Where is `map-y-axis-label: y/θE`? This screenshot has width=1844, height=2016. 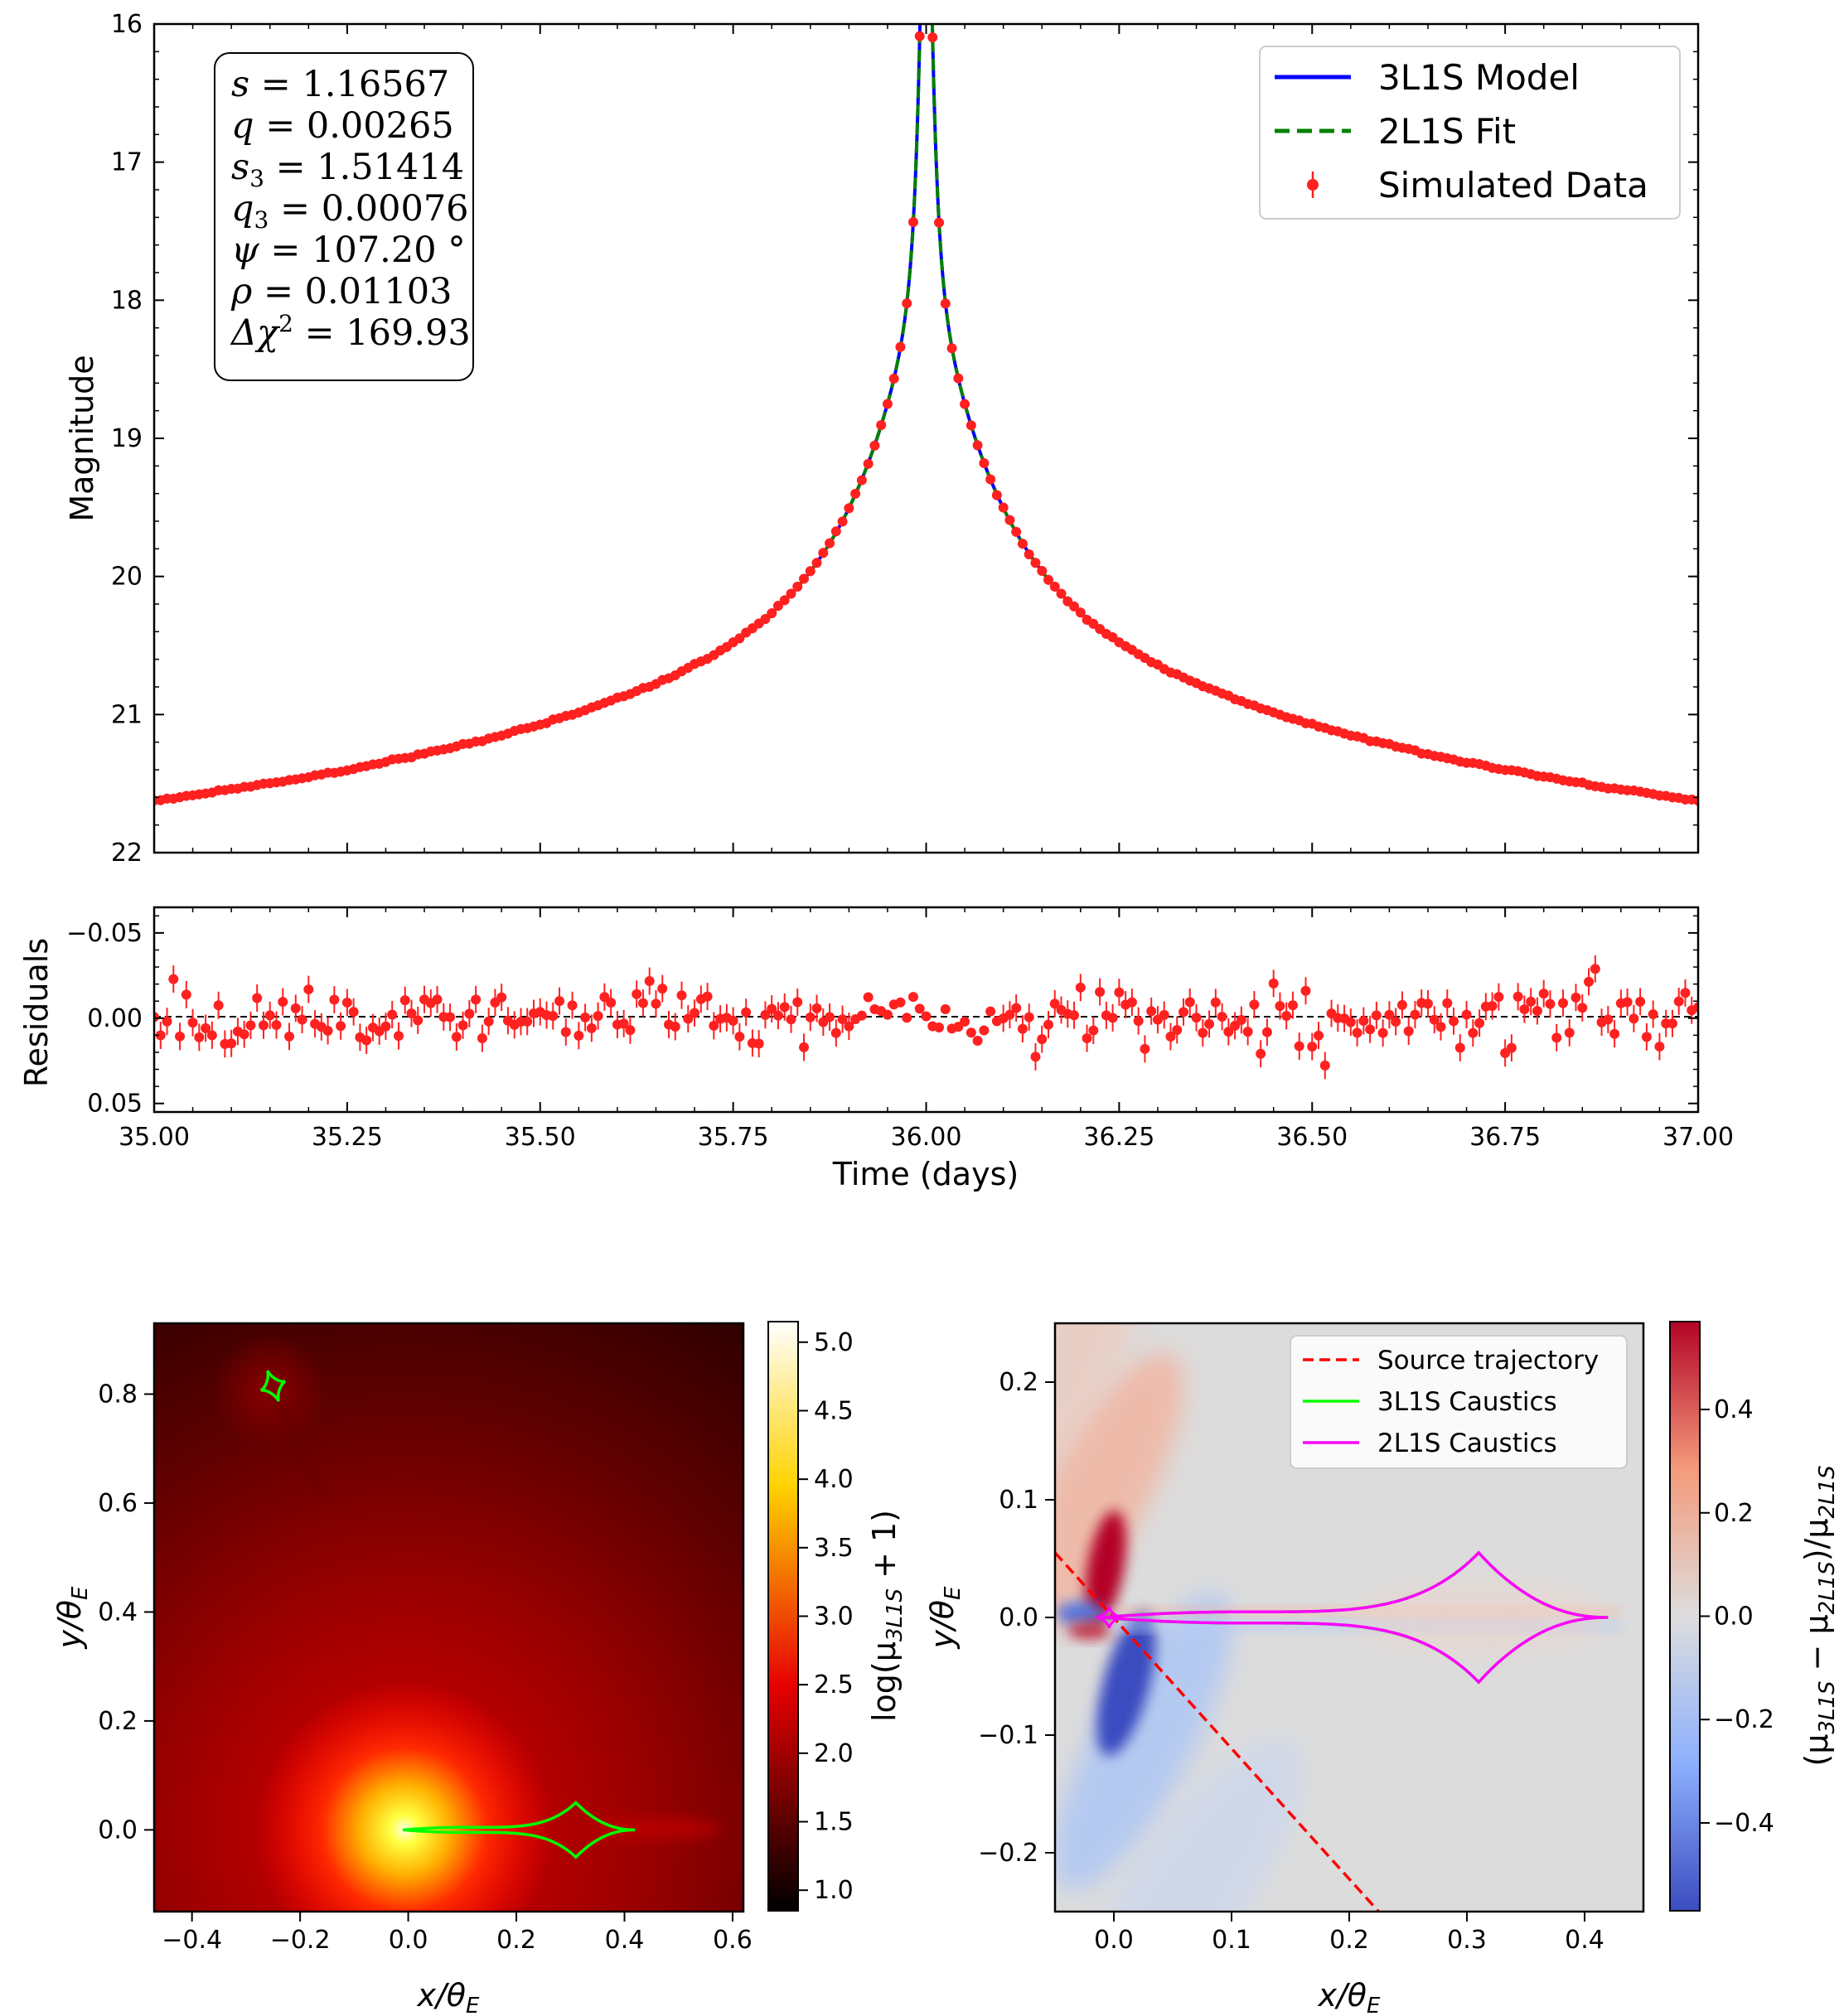 map-y-axis-label: y/θE is located at coordinates (72, 1618).